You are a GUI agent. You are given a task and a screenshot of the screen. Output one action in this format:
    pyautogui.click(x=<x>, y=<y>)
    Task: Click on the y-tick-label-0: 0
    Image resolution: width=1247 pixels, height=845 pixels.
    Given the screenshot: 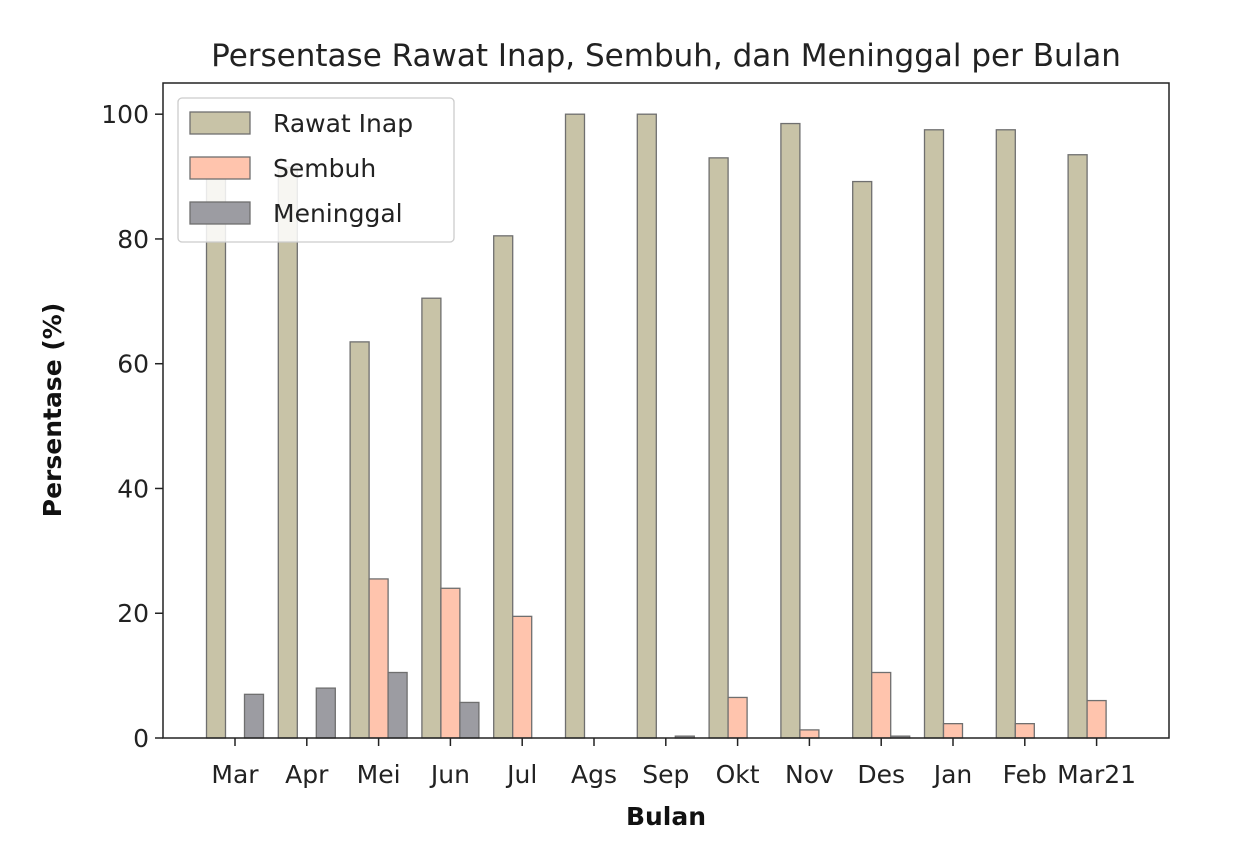 What is the action you would take?
    pyautogui.click(x=141, y=738)
    